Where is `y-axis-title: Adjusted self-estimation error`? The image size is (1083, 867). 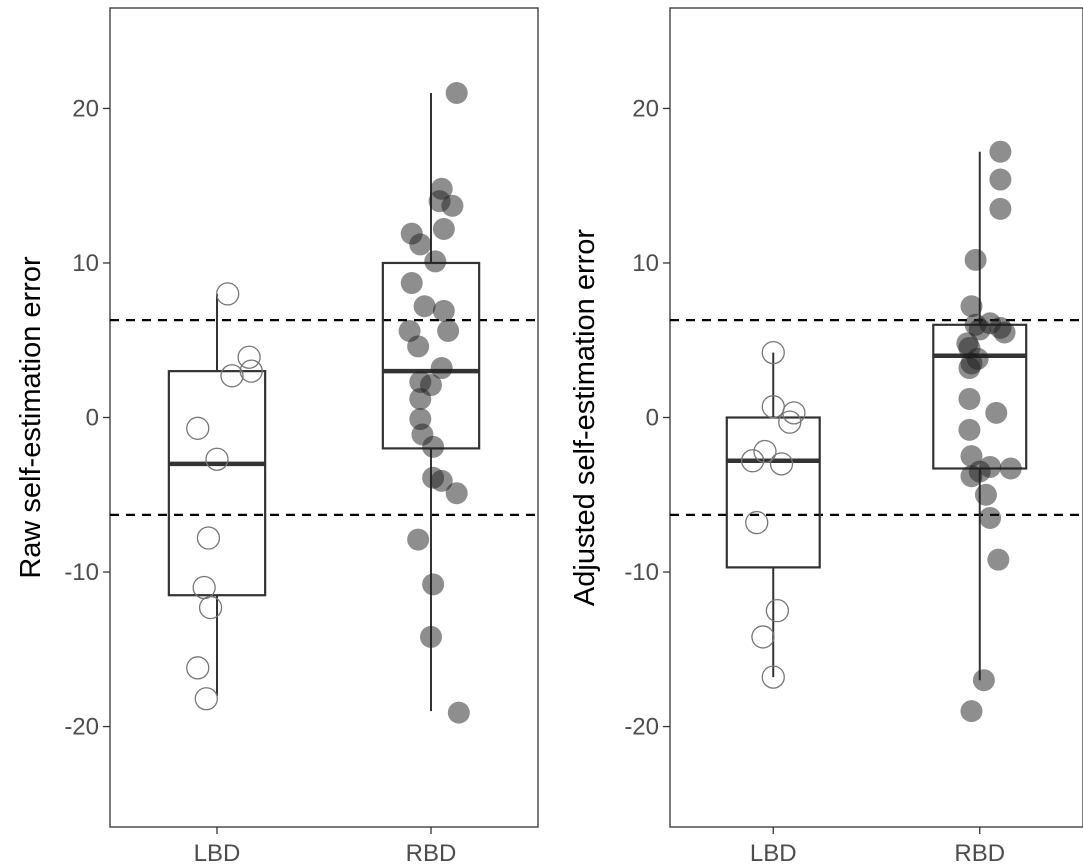 y-axis-title: Adjusted self-estimation error is located at coordinates (585, 417).